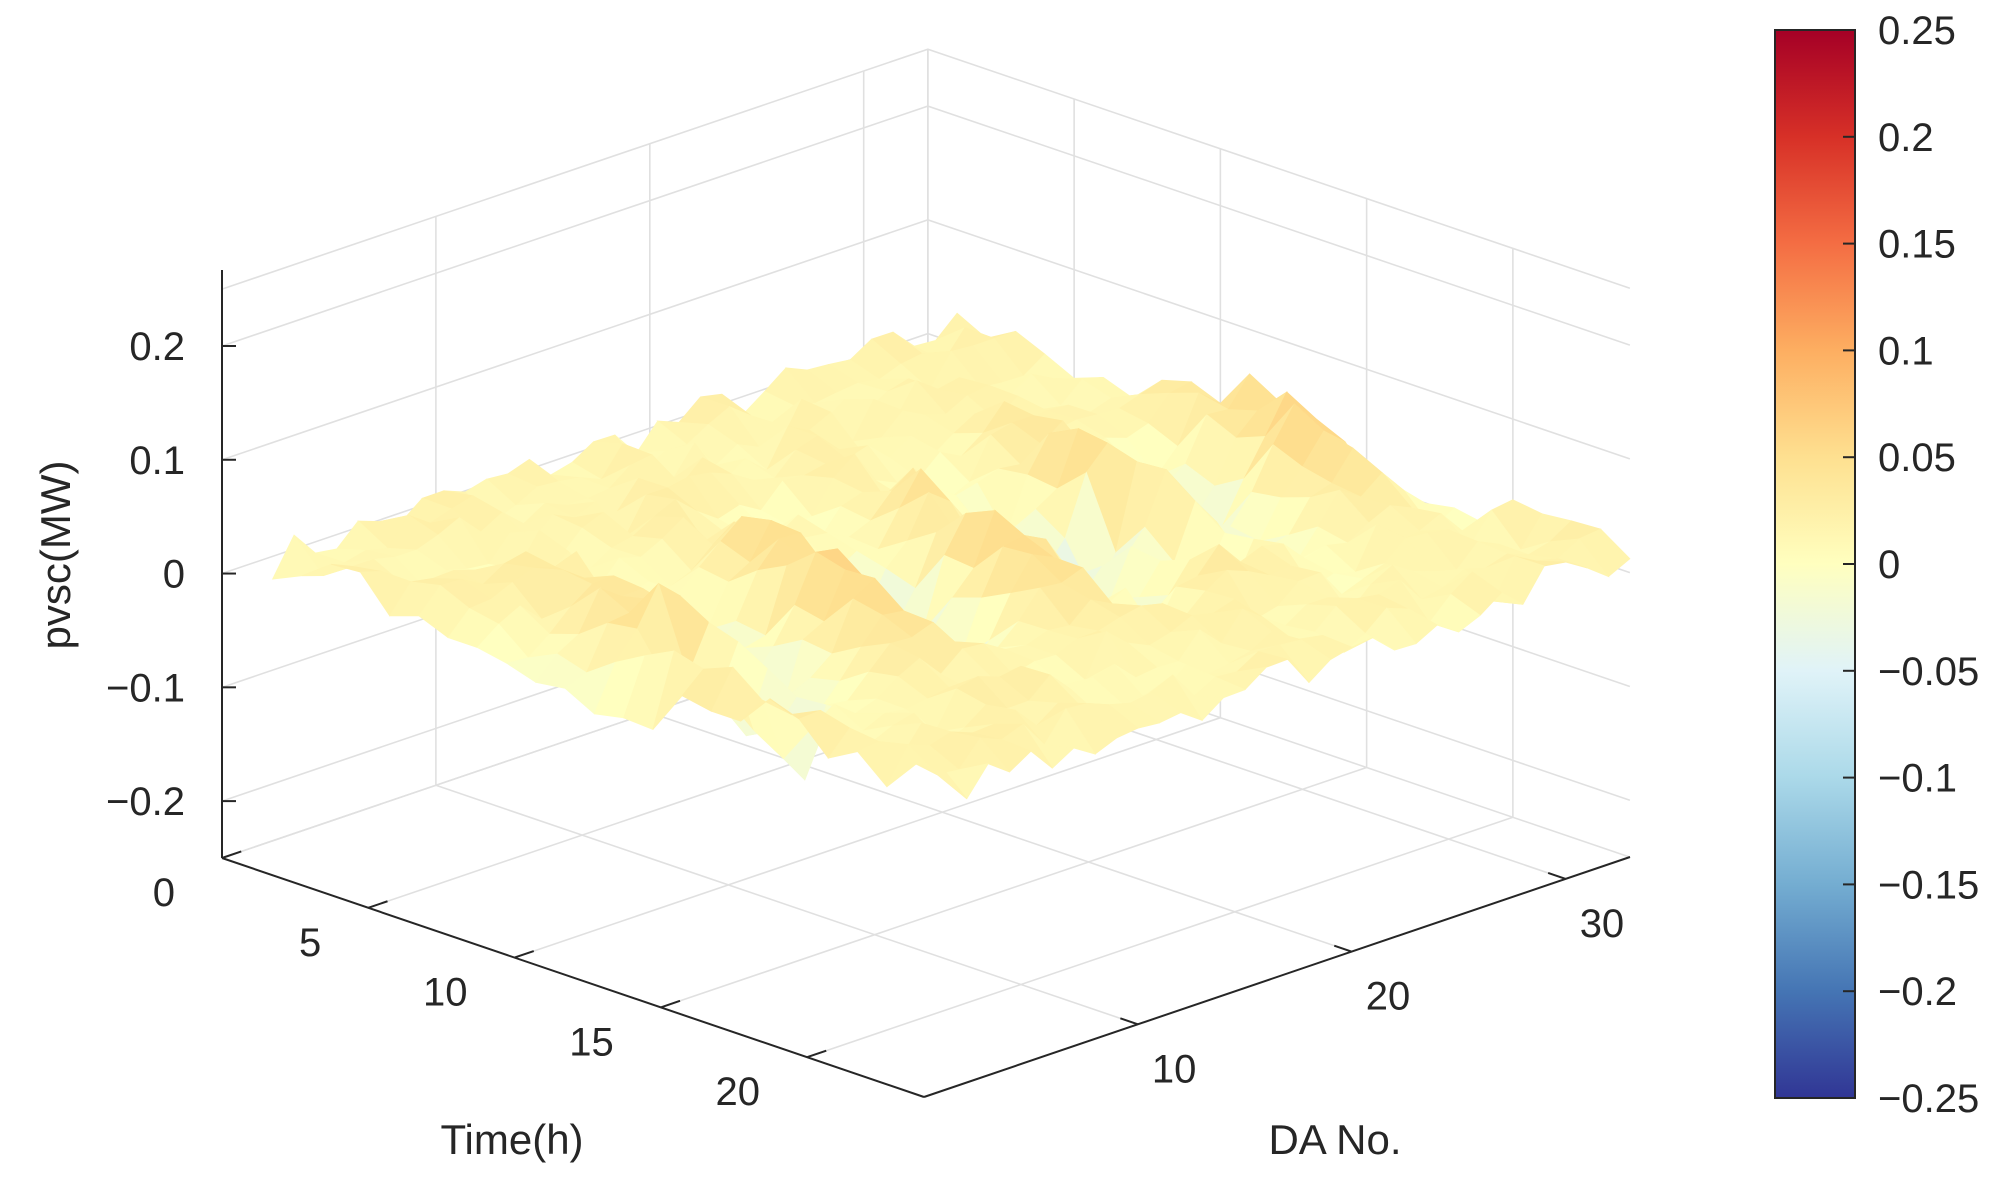  What do you see at coordinates (1334, 1139) in the screenshot?
I see `y-axis-label: DA No.` at bounding box center [1334, 1139].